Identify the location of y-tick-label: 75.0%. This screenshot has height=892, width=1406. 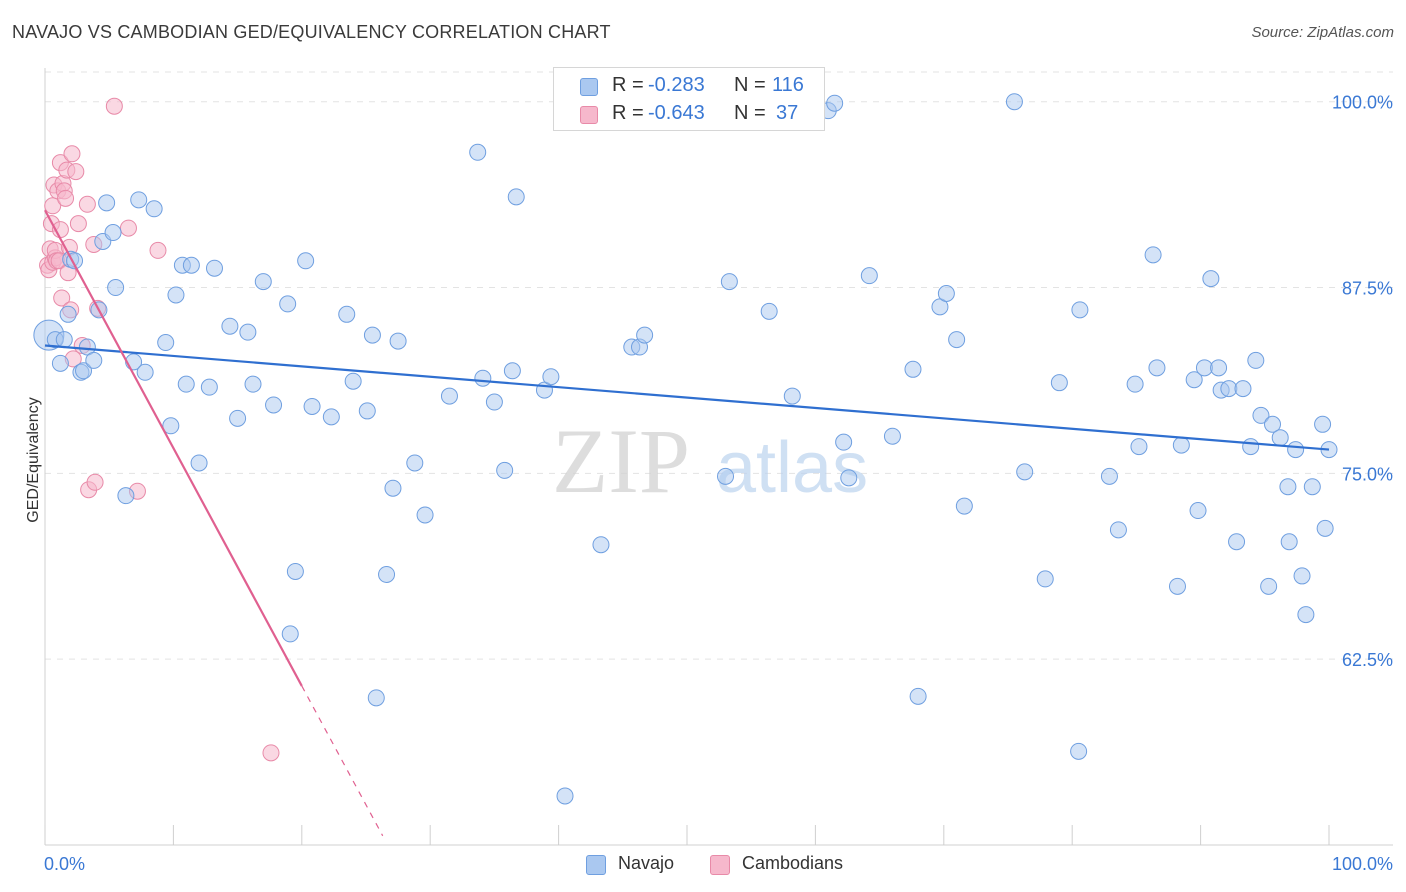
(1367, 474).